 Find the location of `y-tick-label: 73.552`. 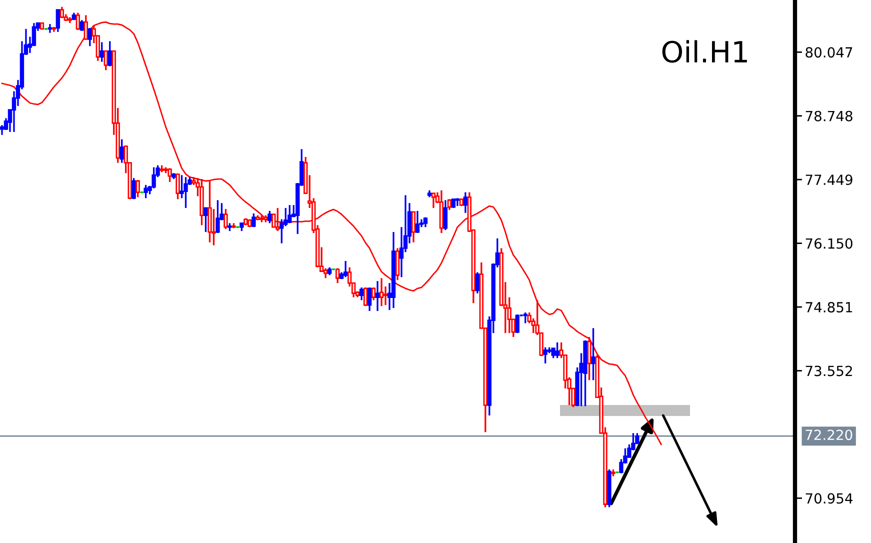

y-tick-label: 73.552 is located at coordinates (829, 371).